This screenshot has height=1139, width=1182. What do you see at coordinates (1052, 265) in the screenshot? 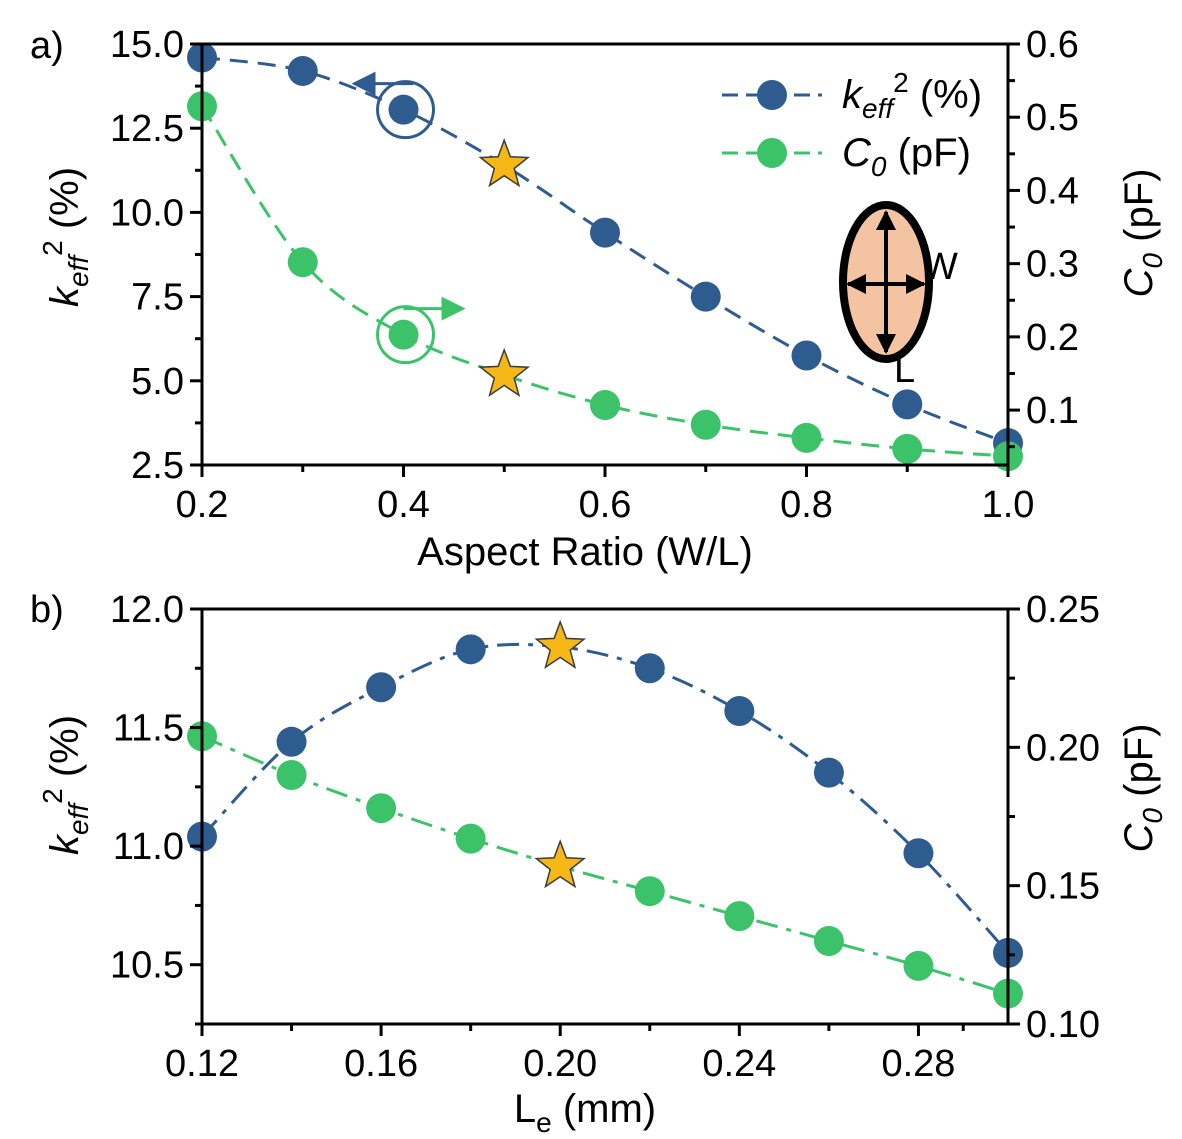
I see `y-right-tick-label: 0.3` at bounding box center [1052, 265].